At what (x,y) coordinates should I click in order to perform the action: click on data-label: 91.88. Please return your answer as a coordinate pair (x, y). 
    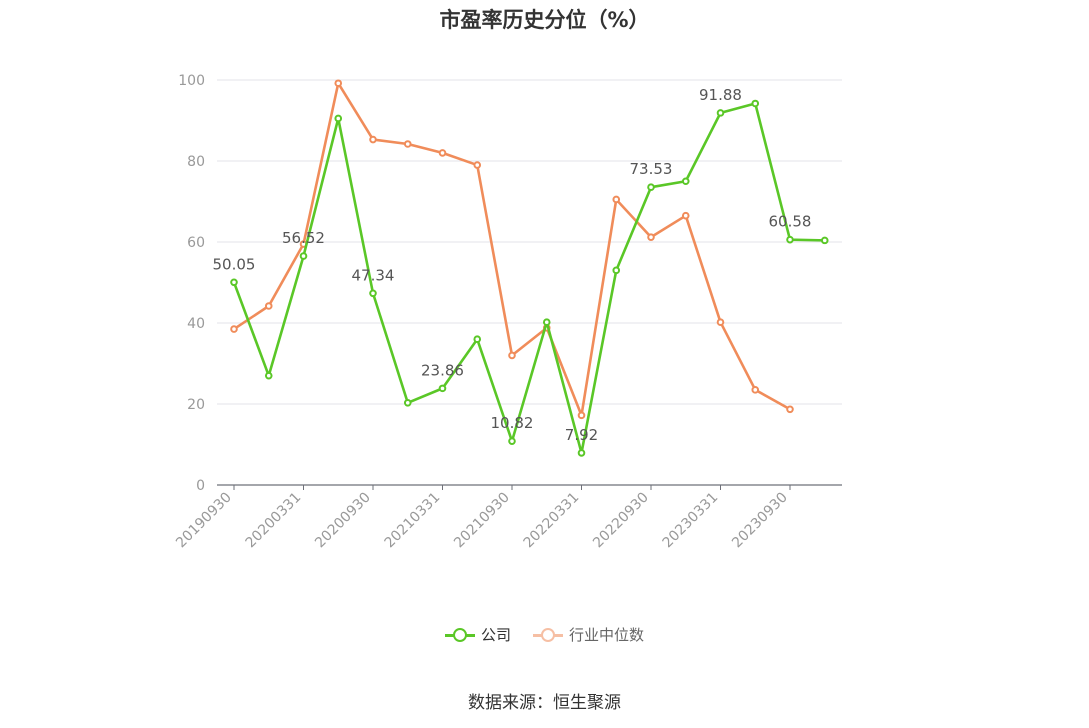
    Looking at the image, I should click on (720, 95).